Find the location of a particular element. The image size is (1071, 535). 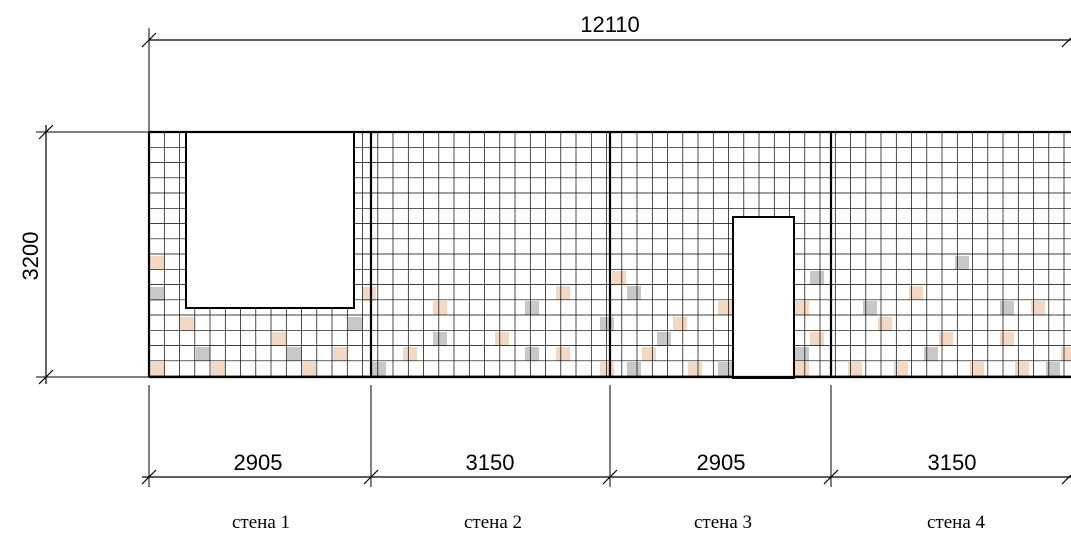

wall-3-width-label: 2905 is located at coordinates (721, 462).